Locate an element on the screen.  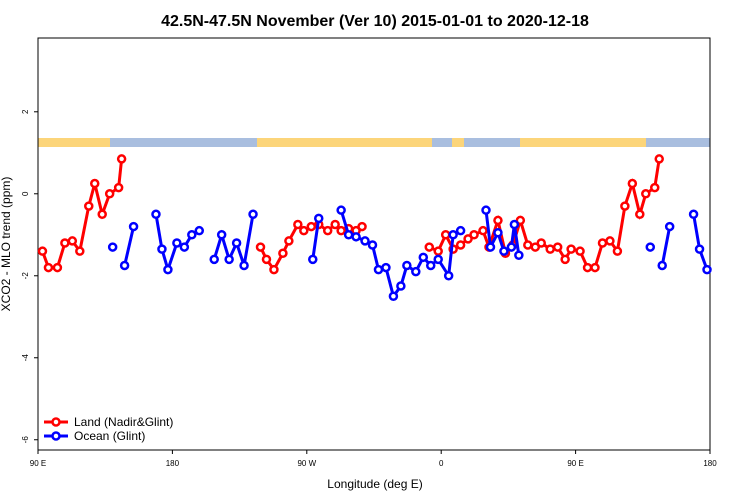
x-tick-label: 0 is located at coordinates (441, 463).